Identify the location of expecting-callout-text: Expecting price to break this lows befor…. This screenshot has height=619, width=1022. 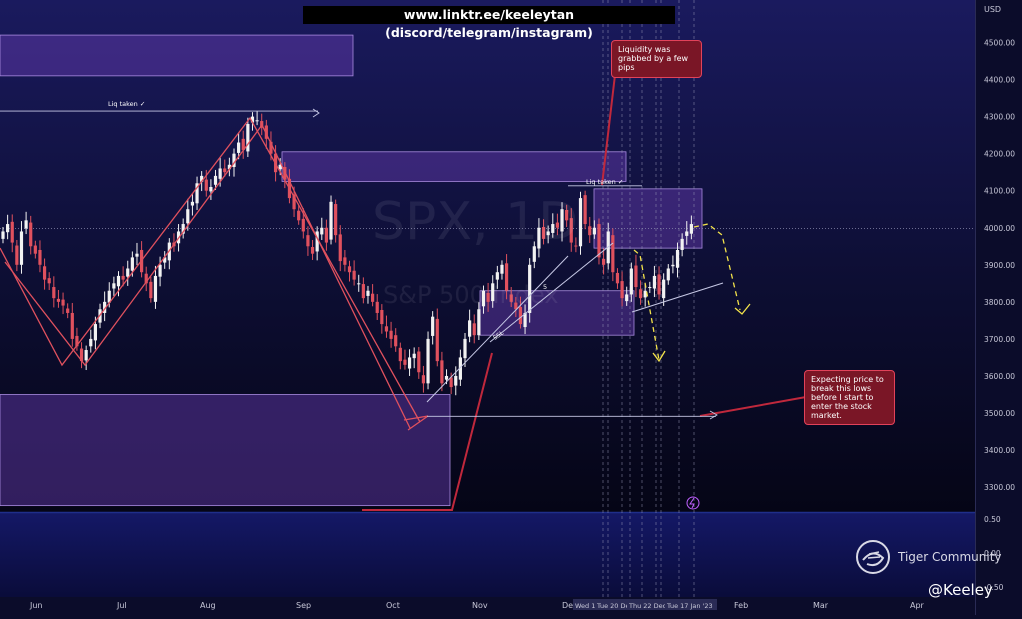
(847, 397).